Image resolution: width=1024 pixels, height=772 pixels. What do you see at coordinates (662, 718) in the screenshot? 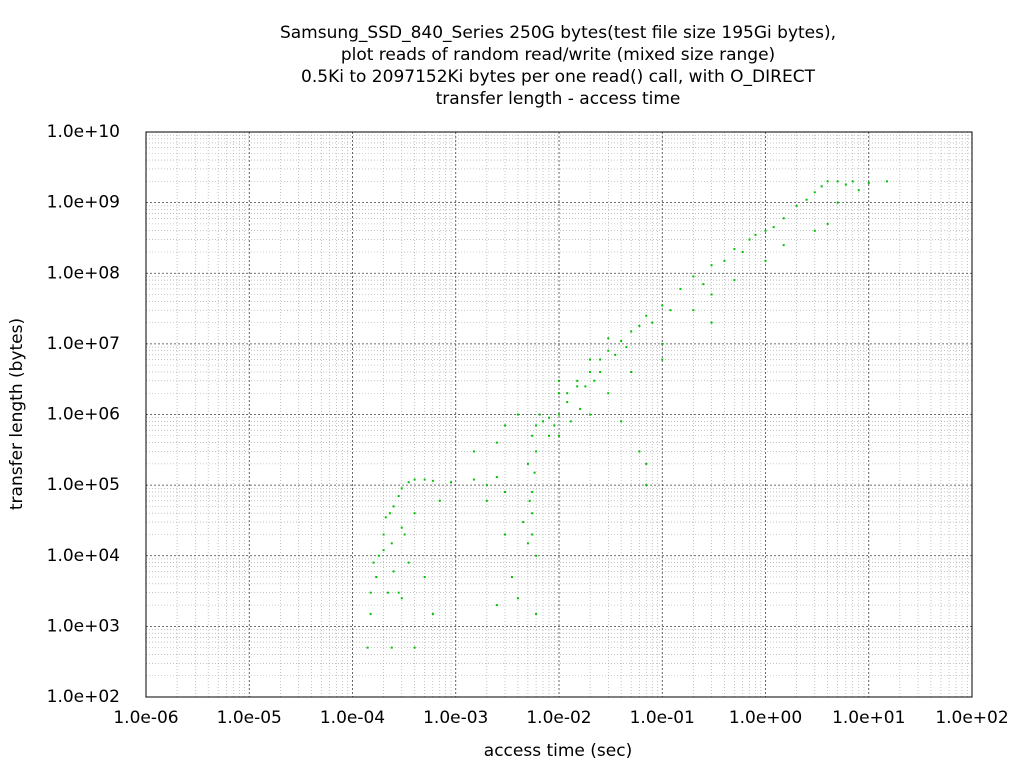
I see `x-tick-label: 1.0e-01` at bounding box center [662, 718].